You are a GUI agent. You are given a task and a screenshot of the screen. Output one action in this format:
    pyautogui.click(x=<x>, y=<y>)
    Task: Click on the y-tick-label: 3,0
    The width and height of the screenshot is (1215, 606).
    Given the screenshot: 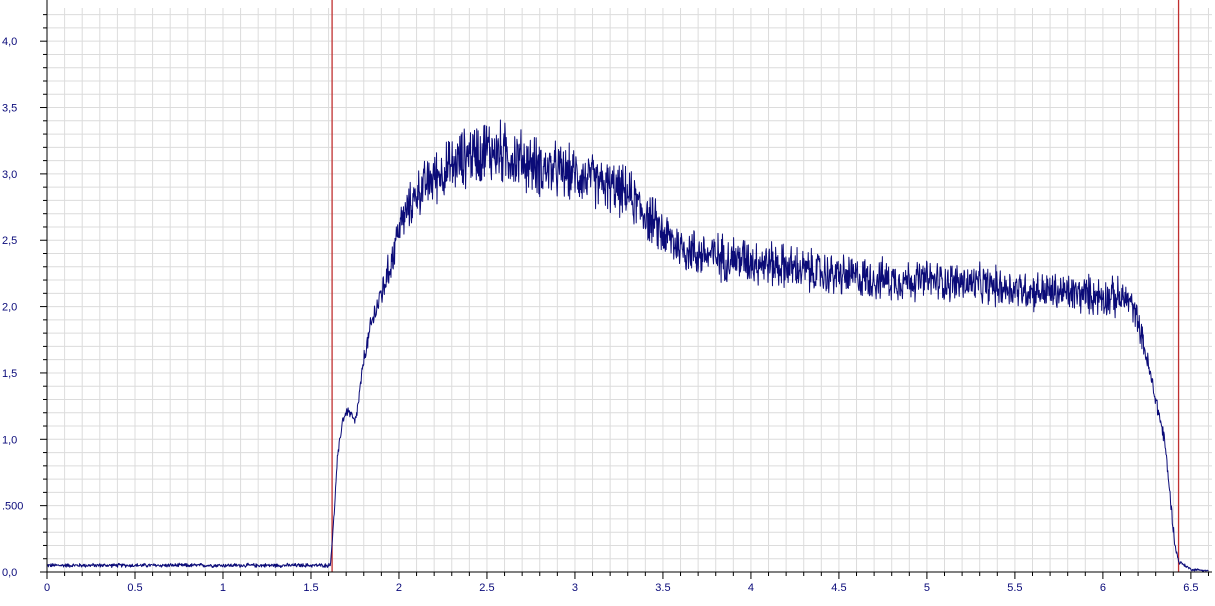 What is the action you would take?
    pyautogui.click(x=9, y=175)
    